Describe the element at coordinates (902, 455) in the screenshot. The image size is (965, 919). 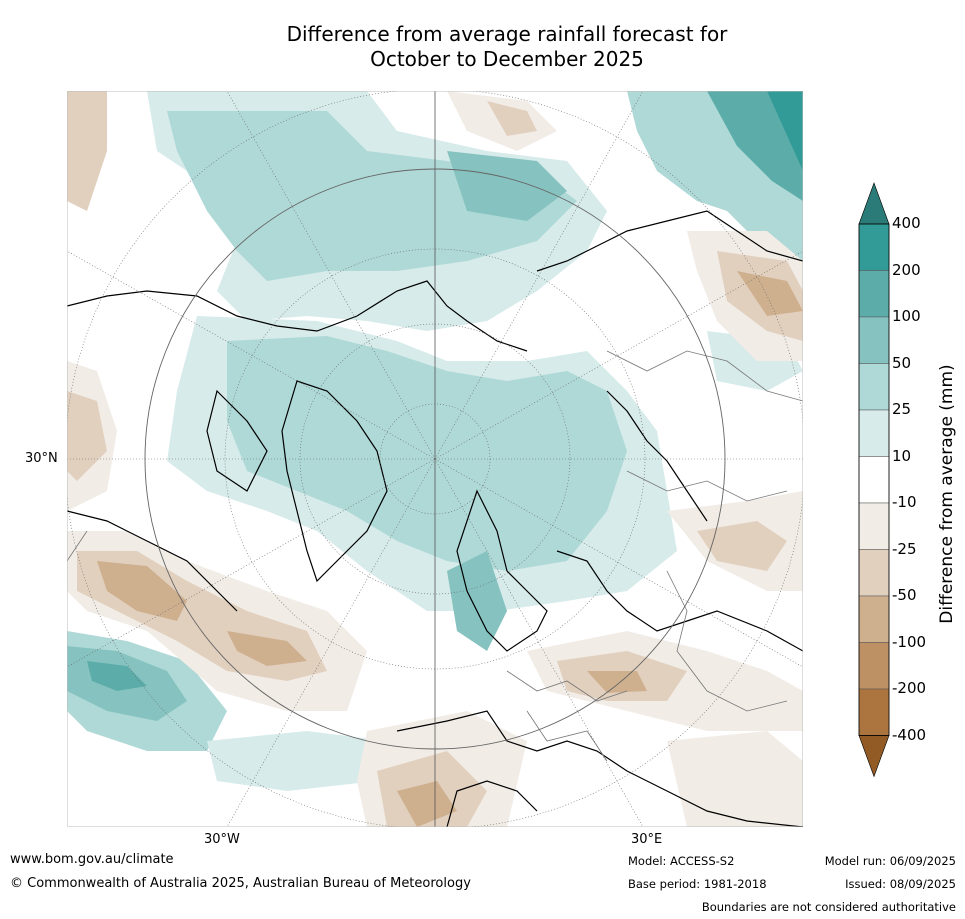
I see `colorbar-tick-label: 10` at that location.